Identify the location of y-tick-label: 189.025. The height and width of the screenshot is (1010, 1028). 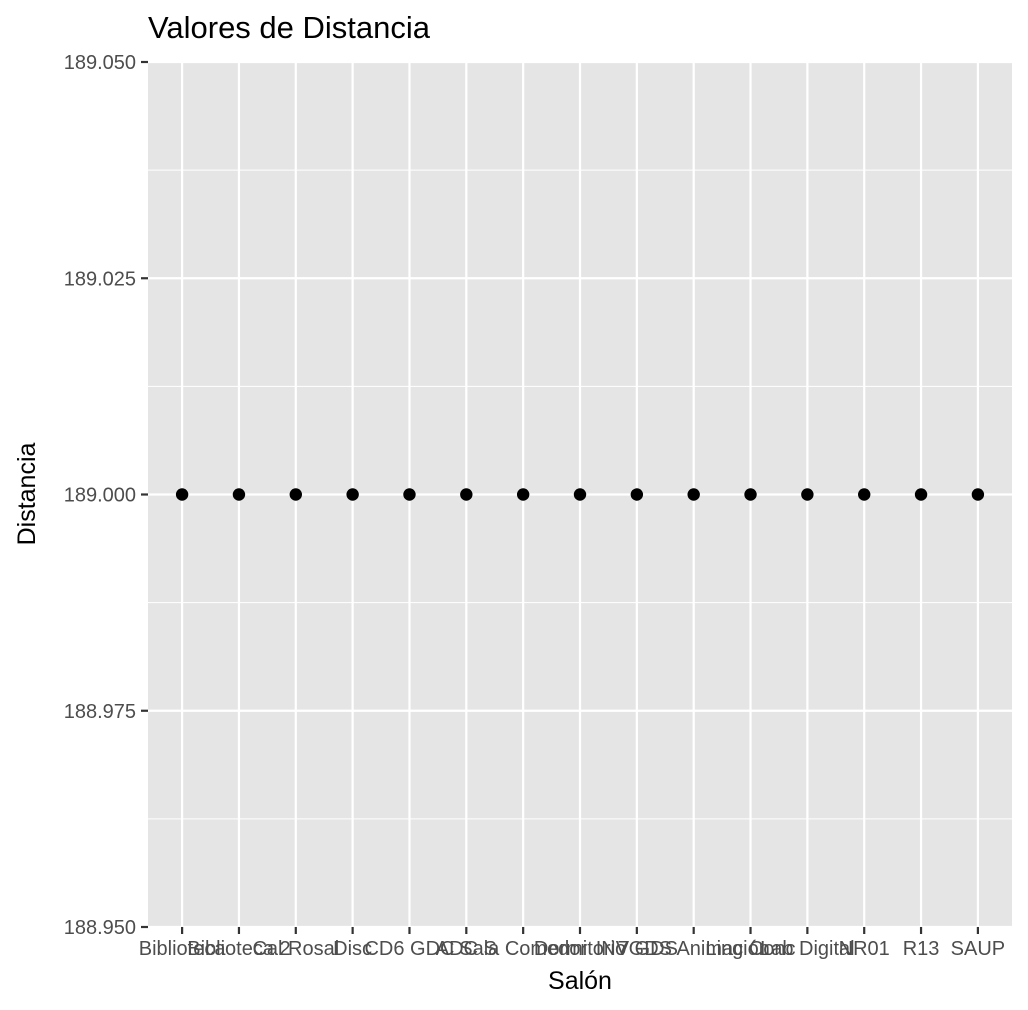
(100, 279).